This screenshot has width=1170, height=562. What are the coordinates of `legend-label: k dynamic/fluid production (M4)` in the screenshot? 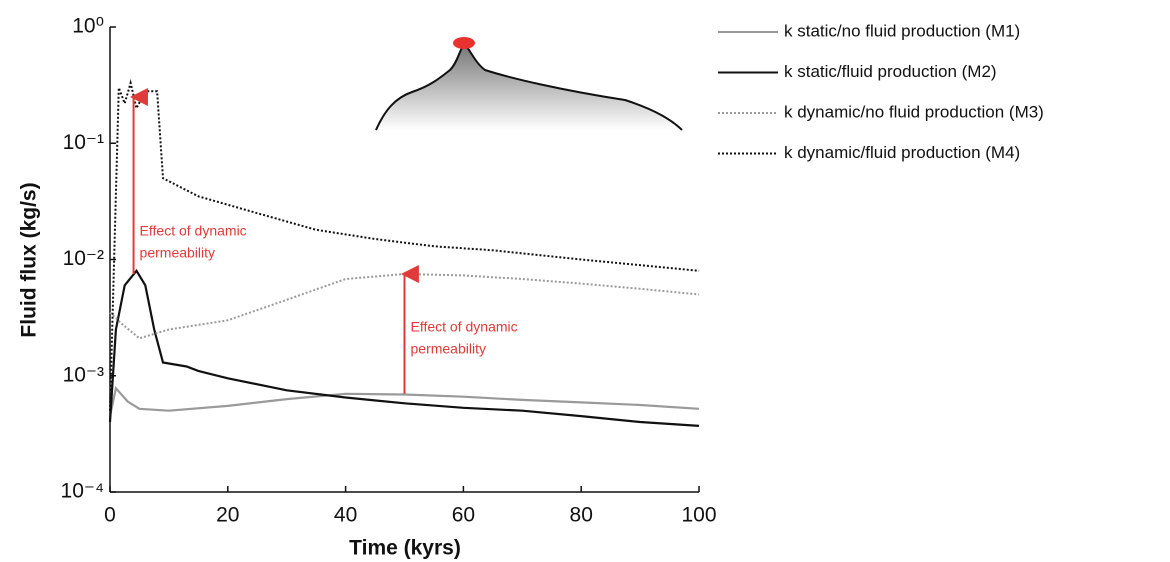 It's located at (902, 152).